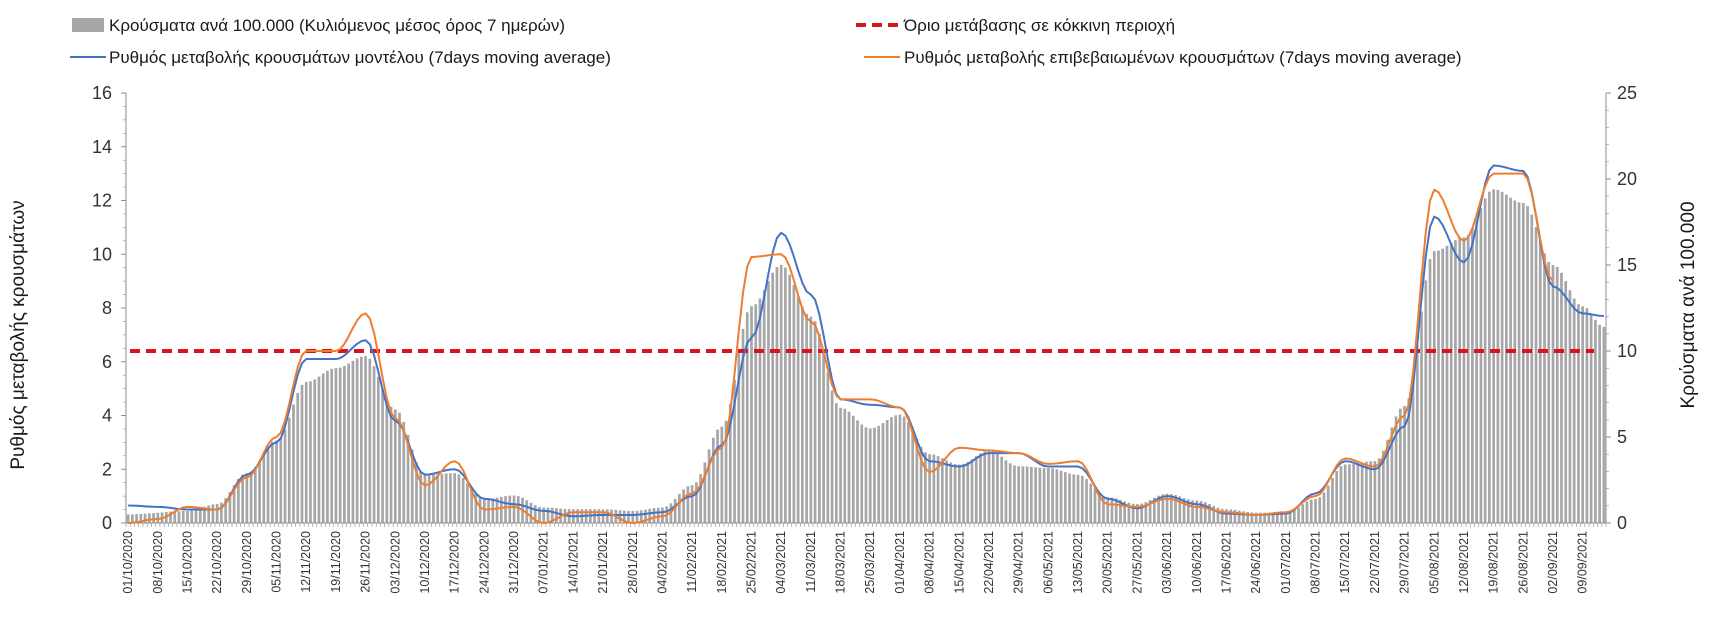  I want to click on x-tick-label: 17/12/2020, so click(455, 562).